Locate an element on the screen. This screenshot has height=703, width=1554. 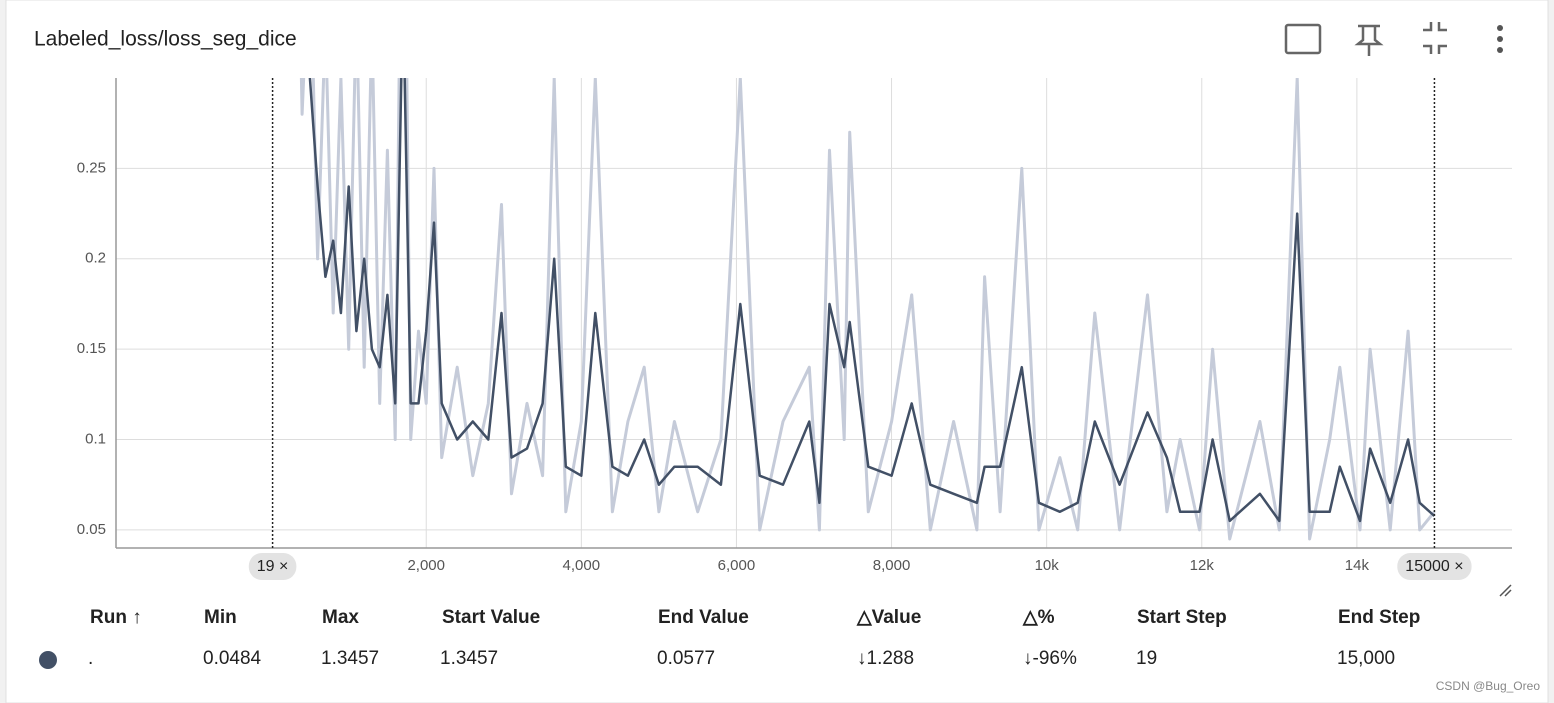
x-tick-label: 8,000 is located at coordinates (892, 565).